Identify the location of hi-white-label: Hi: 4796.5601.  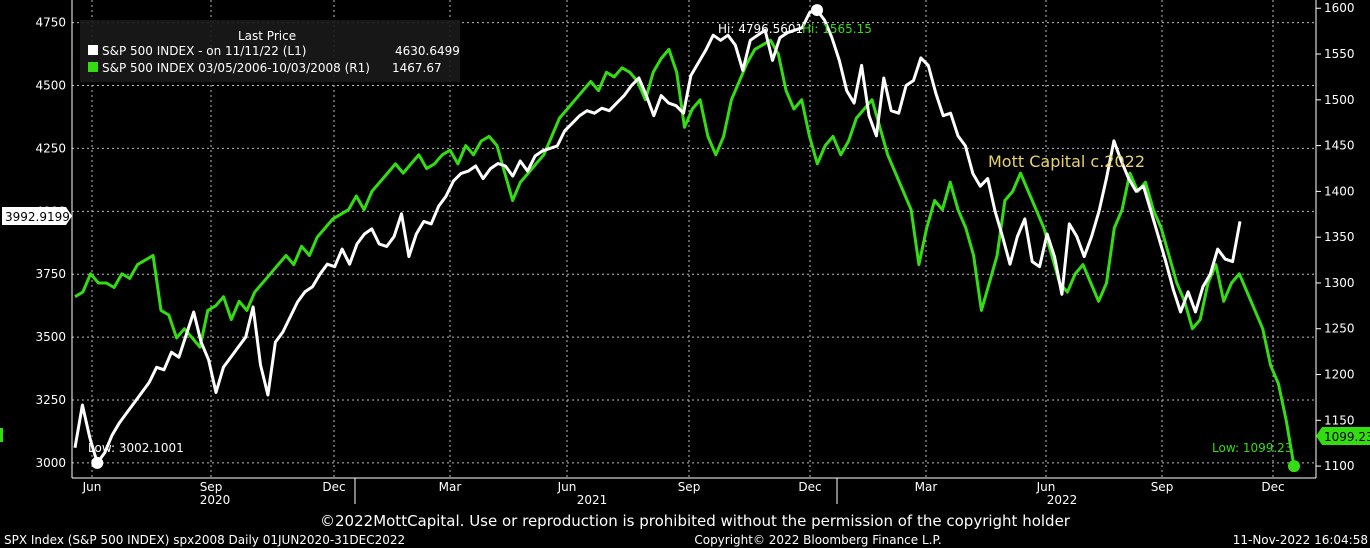
(760, 29).